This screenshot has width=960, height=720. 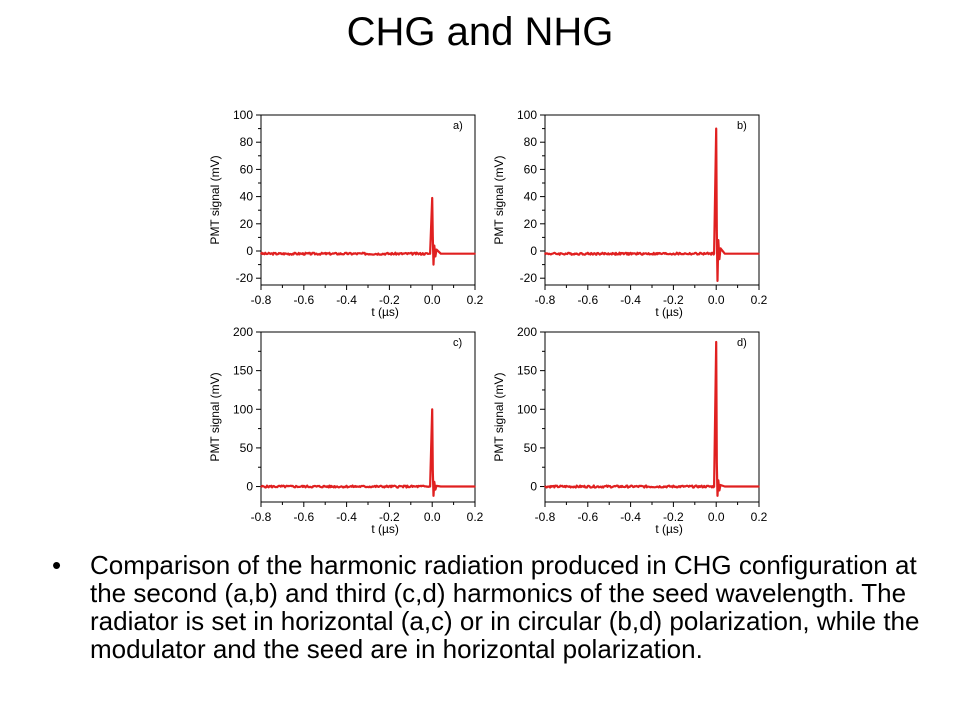 I want to click on y-tick-label: 80, so click(x=531, y=142).